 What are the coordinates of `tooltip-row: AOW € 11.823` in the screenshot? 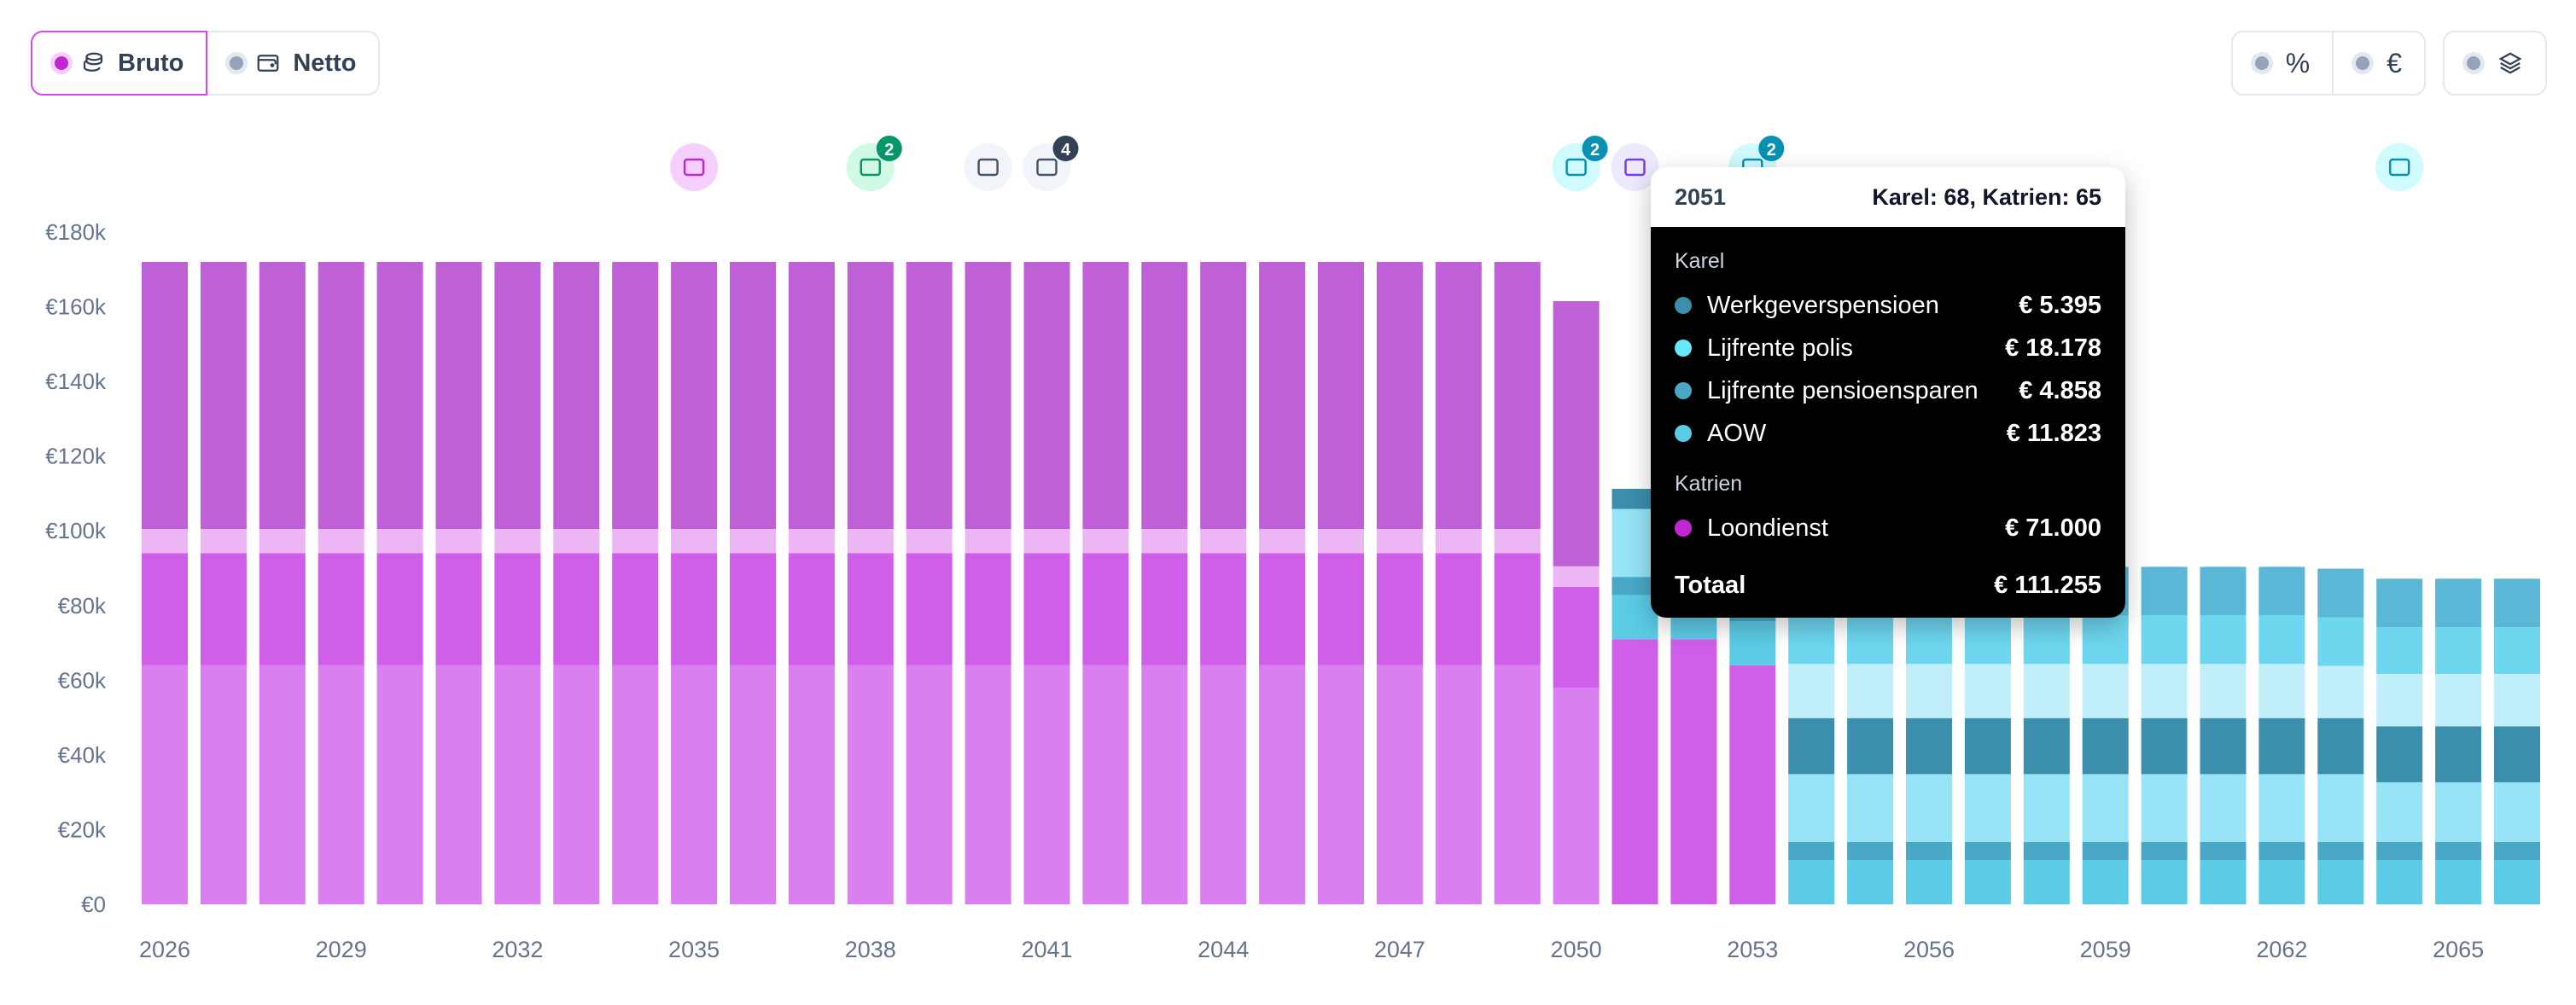 It's located at (1888, 433).